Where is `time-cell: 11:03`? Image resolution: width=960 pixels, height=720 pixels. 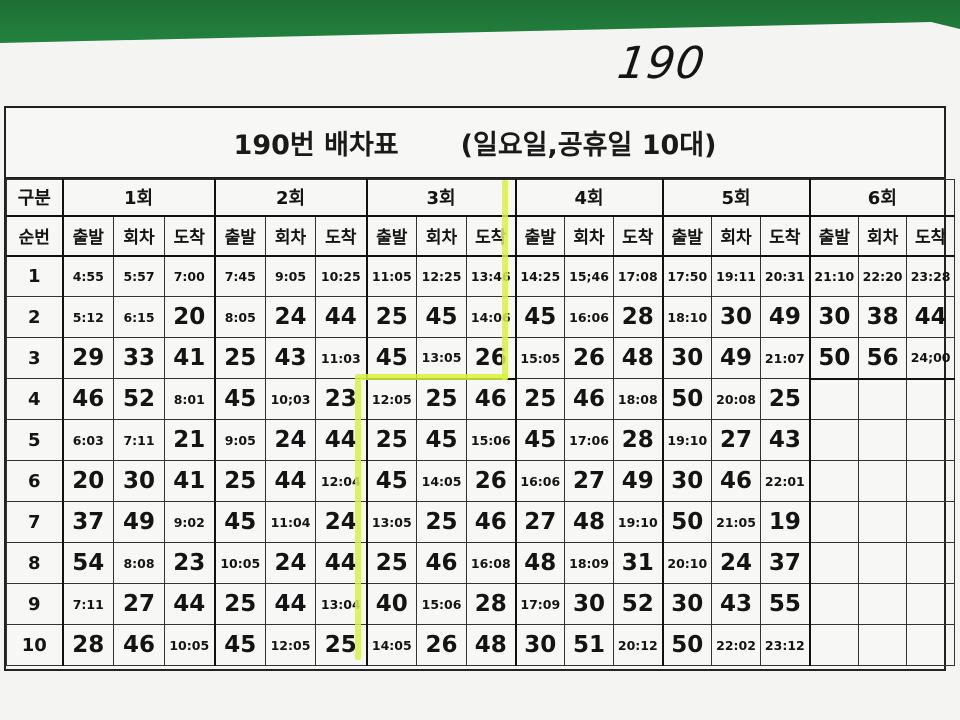 time-cell: 11:03 is located at coordinates (341, 358).